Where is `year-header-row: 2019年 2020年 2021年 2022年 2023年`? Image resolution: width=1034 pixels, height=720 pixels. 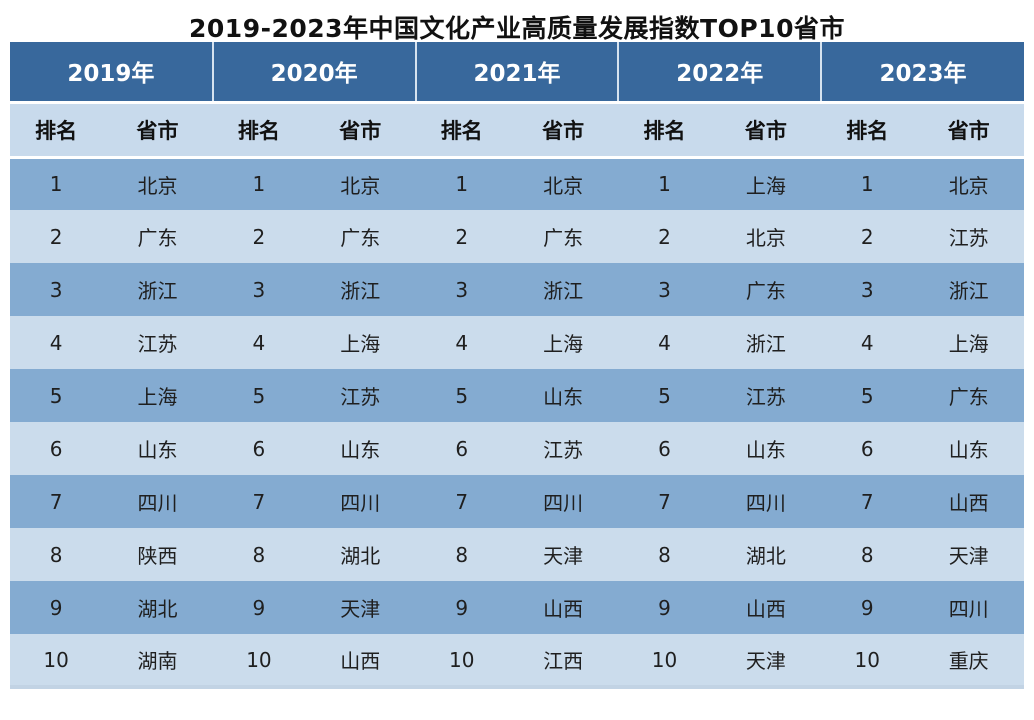
year-header-row: 2019年 2020年 2021年 2022年 2023年 is located at coordinates (517, 73).